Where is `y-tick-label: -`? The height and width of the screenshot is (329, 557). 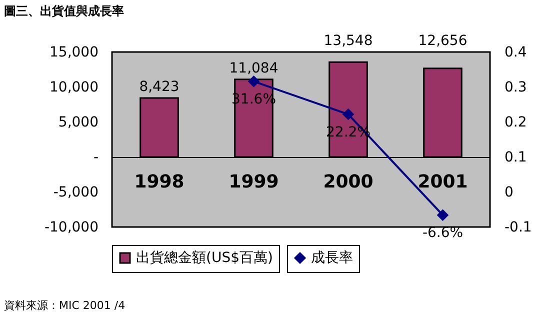 y-tick-label: - is located at coordinates (95, 158).